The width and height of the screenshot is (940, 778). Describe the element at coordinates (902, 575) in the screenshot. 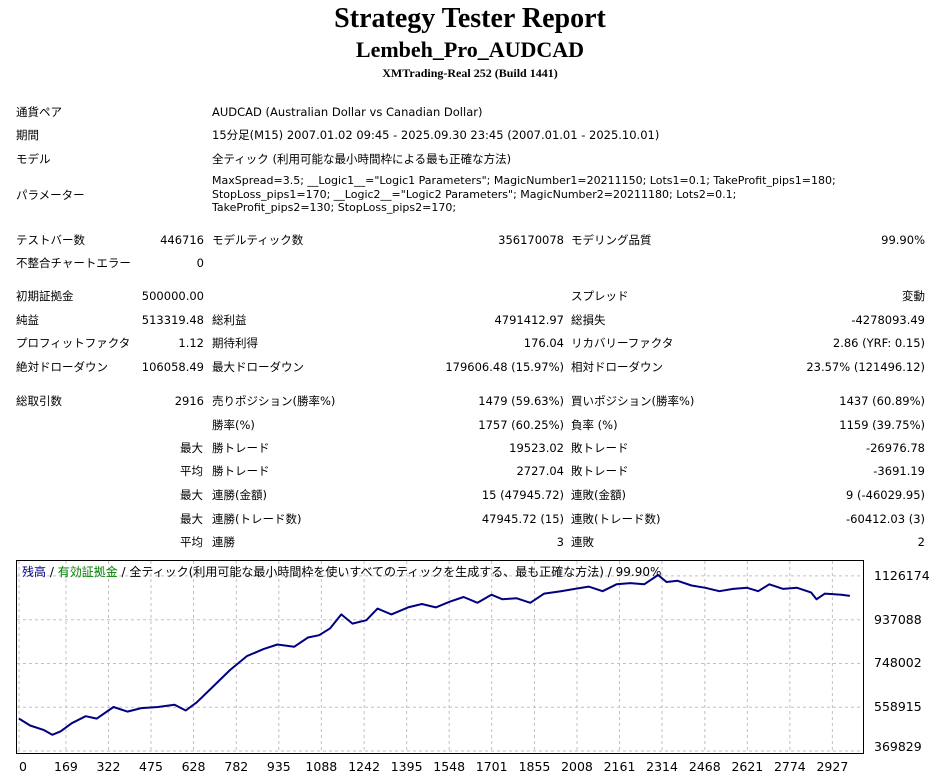

I see `y-tick-label: 1126174` at that location.